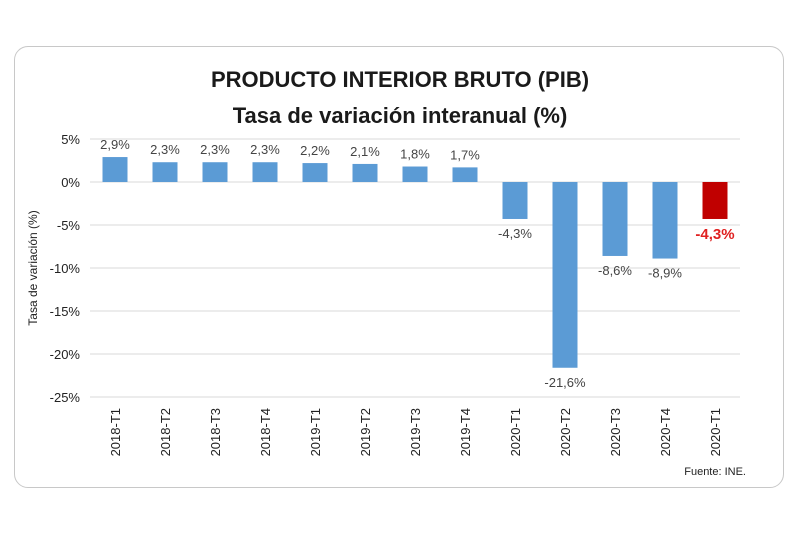 The width and height of the screenshot is (800, 533). I want to click on x-tick-label: 2019-T1, so click(315, 432).